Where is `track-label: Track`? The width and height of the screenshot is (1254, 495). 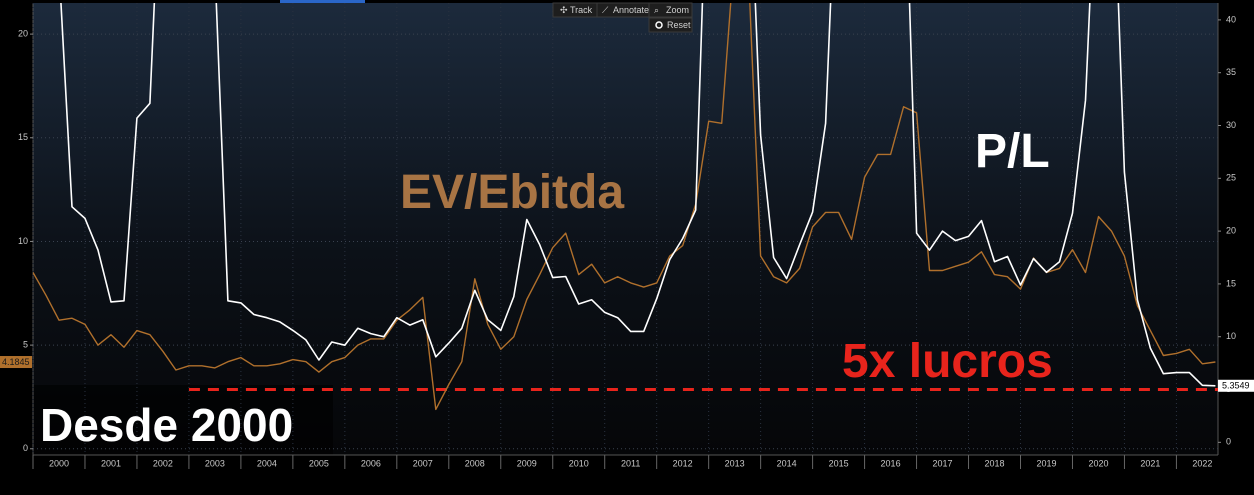 track-label: Track is located at coordinates (581, 10).